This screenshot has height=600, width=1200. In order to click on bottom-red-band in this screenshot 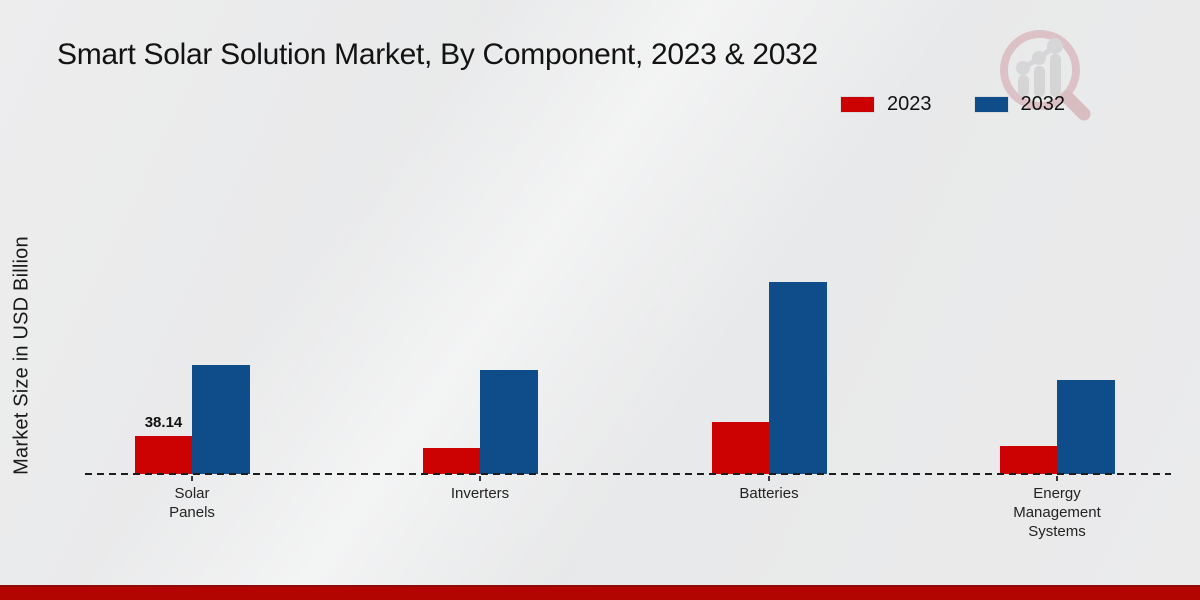, I will do `click(600, 592)`.